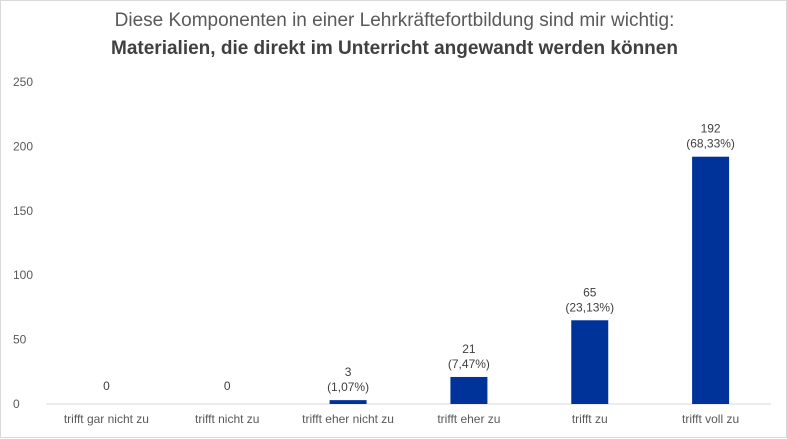  Describe the element at coordinates (710, 419) in the screenshot. I see `category-label: trifft voll zu` at that location.